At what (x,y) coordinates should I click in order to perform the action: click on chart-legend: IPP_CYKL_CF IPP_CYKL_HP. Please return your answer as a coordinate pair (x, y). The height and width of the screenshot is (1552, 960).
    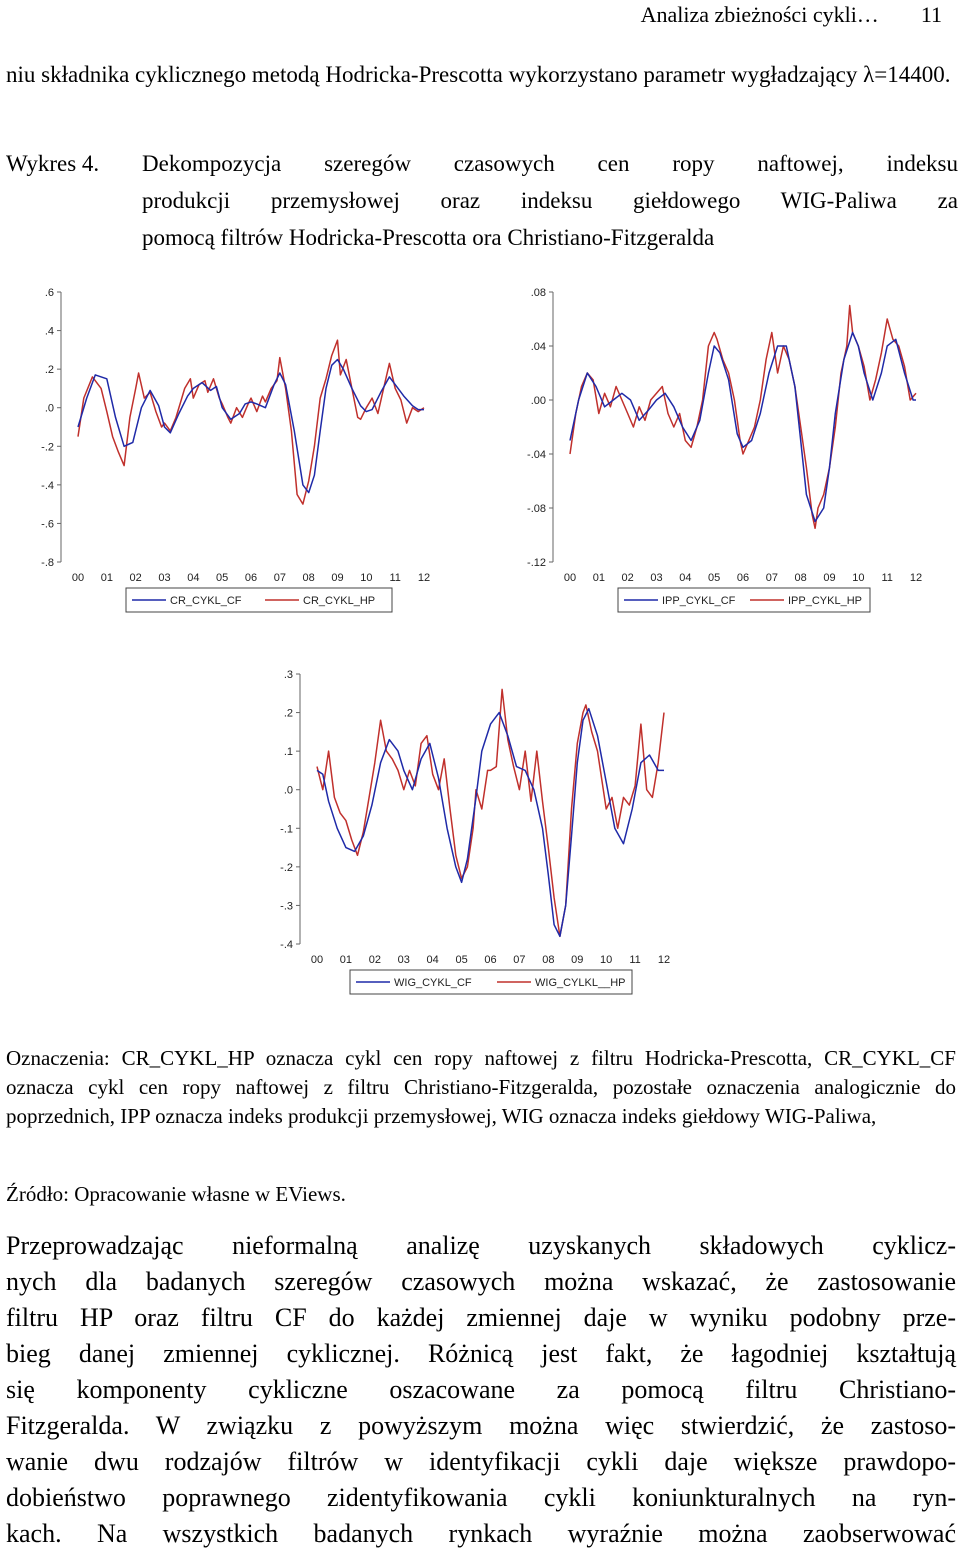
    Looking at the image, I should click on (744, 600).